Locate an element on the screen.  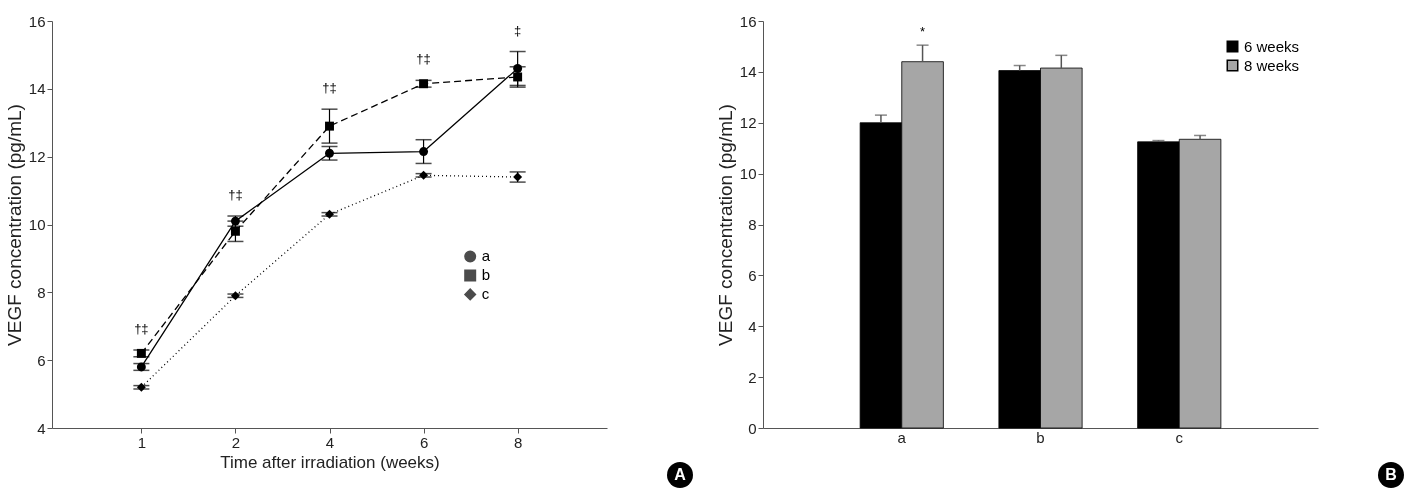
text: B is located at coordinates (1391, 475).